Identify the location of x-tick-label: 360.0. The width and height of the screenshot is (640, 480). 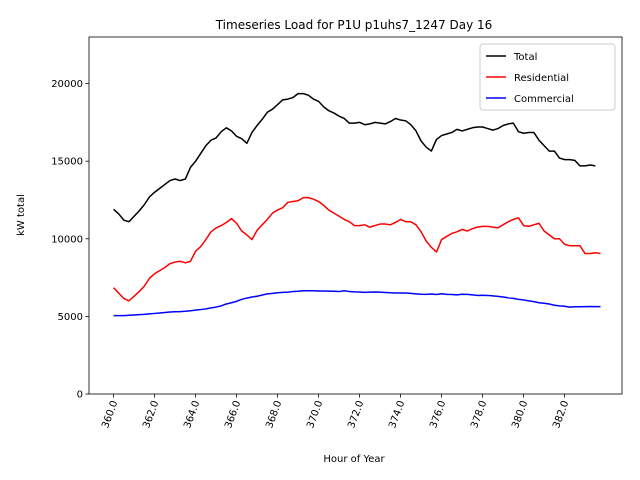
(110, 414).